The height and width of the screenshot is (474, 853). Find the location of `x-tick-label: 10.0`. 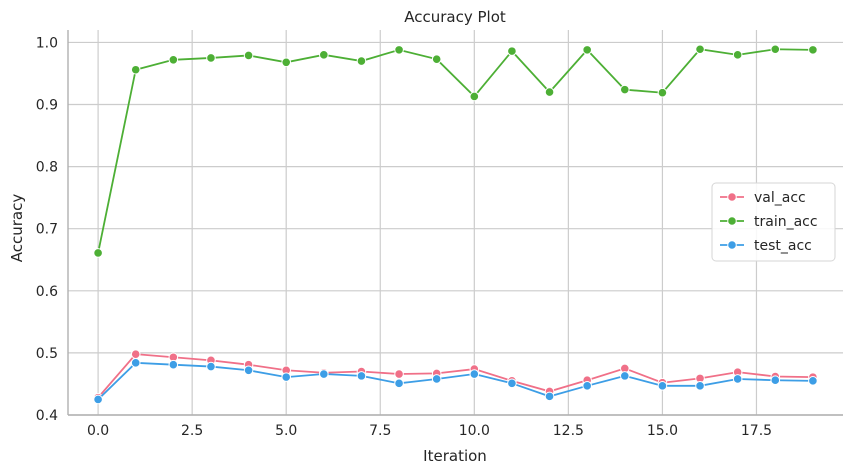

x-tick-label: 10.0 is located at coordinates (474, 431).